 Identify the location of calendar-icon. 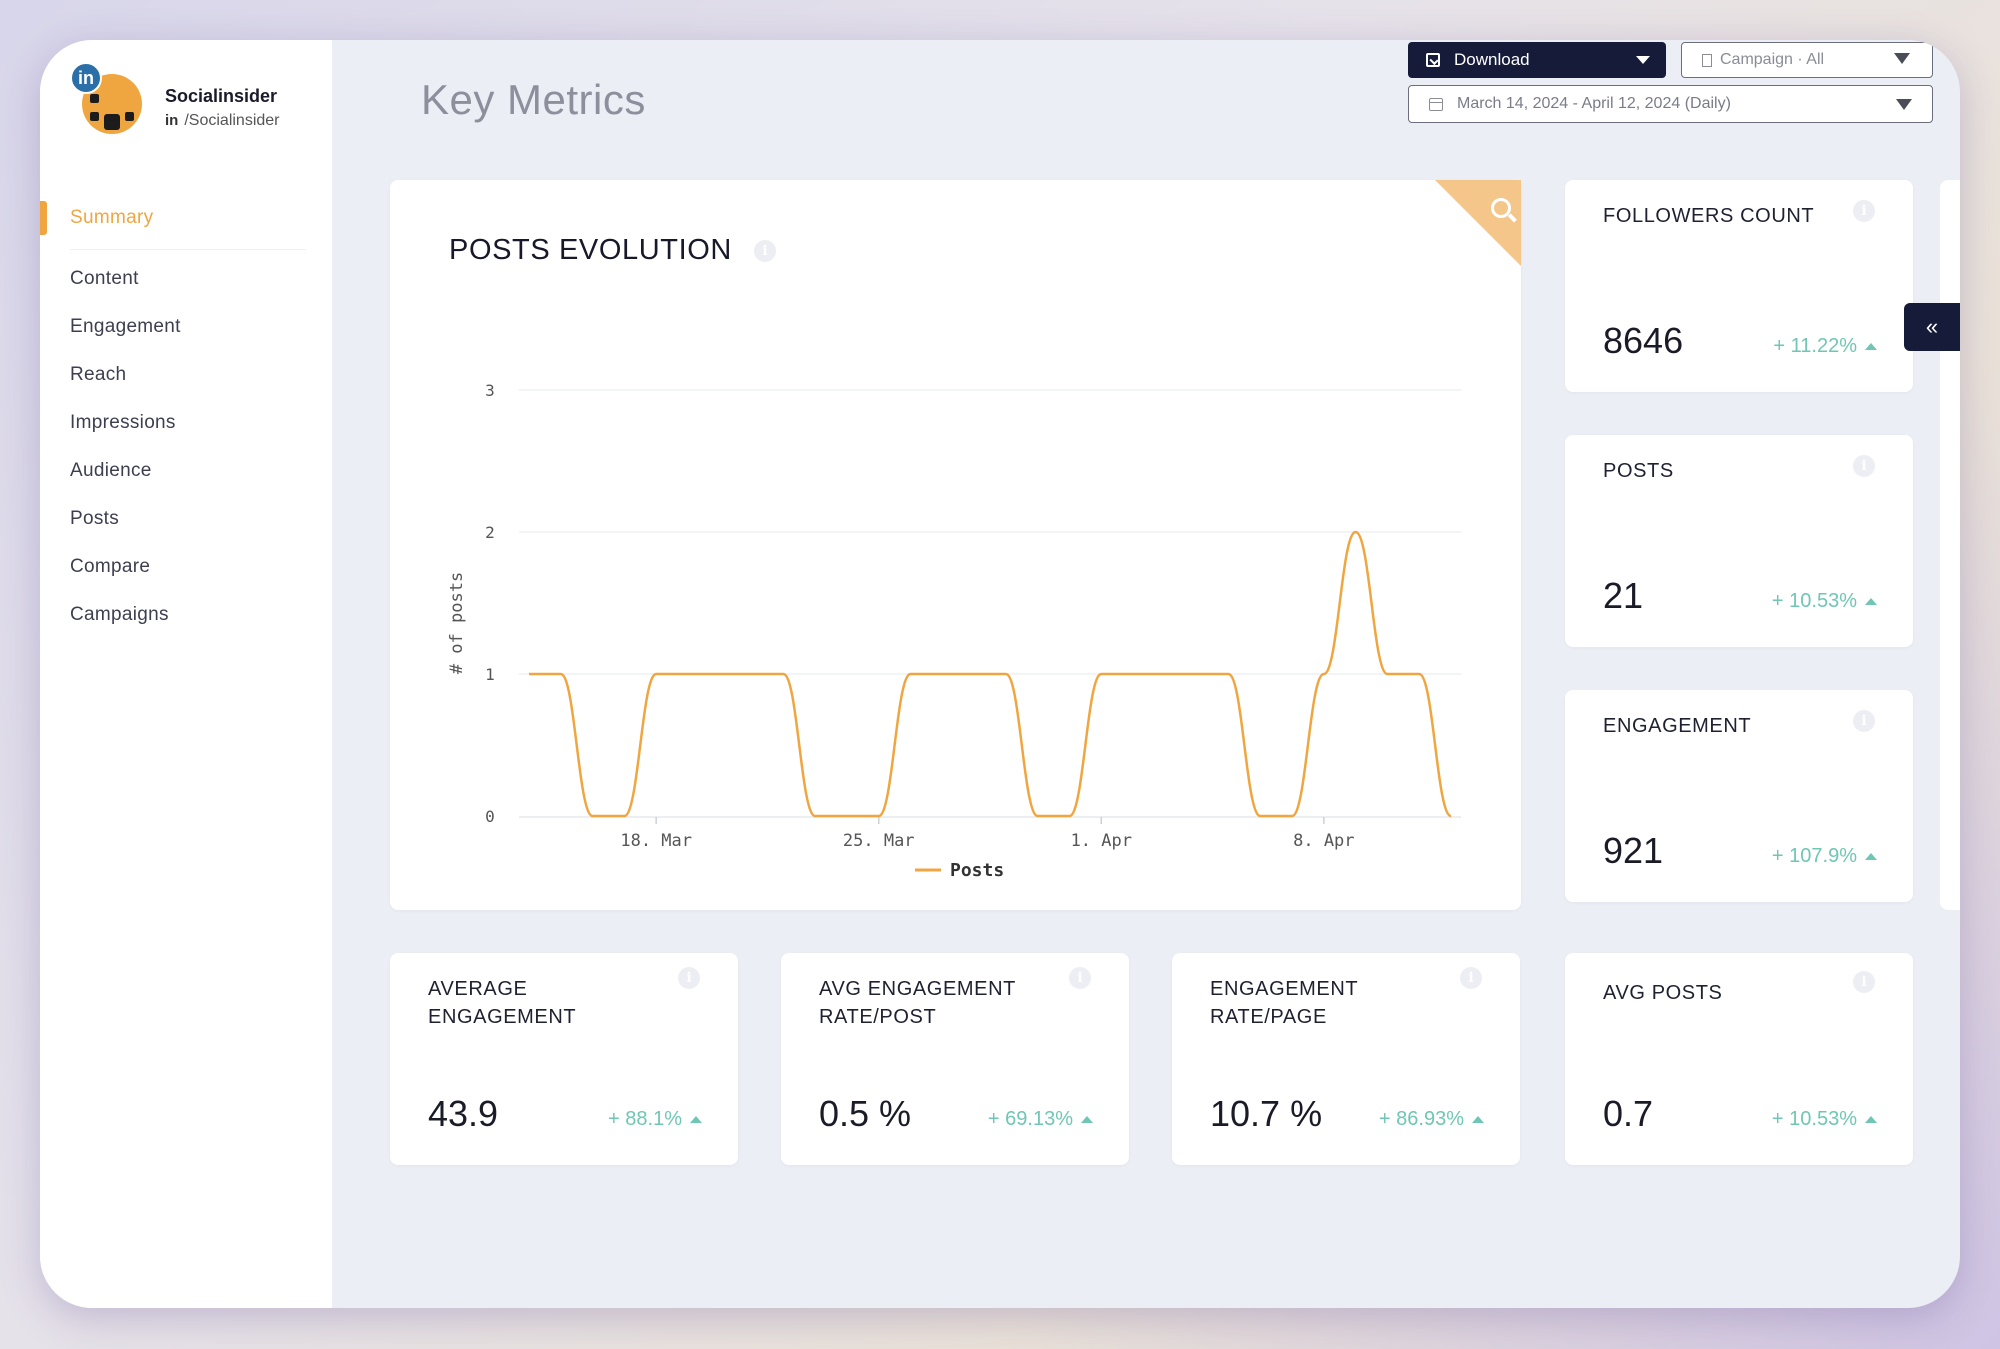
(1436, 104).